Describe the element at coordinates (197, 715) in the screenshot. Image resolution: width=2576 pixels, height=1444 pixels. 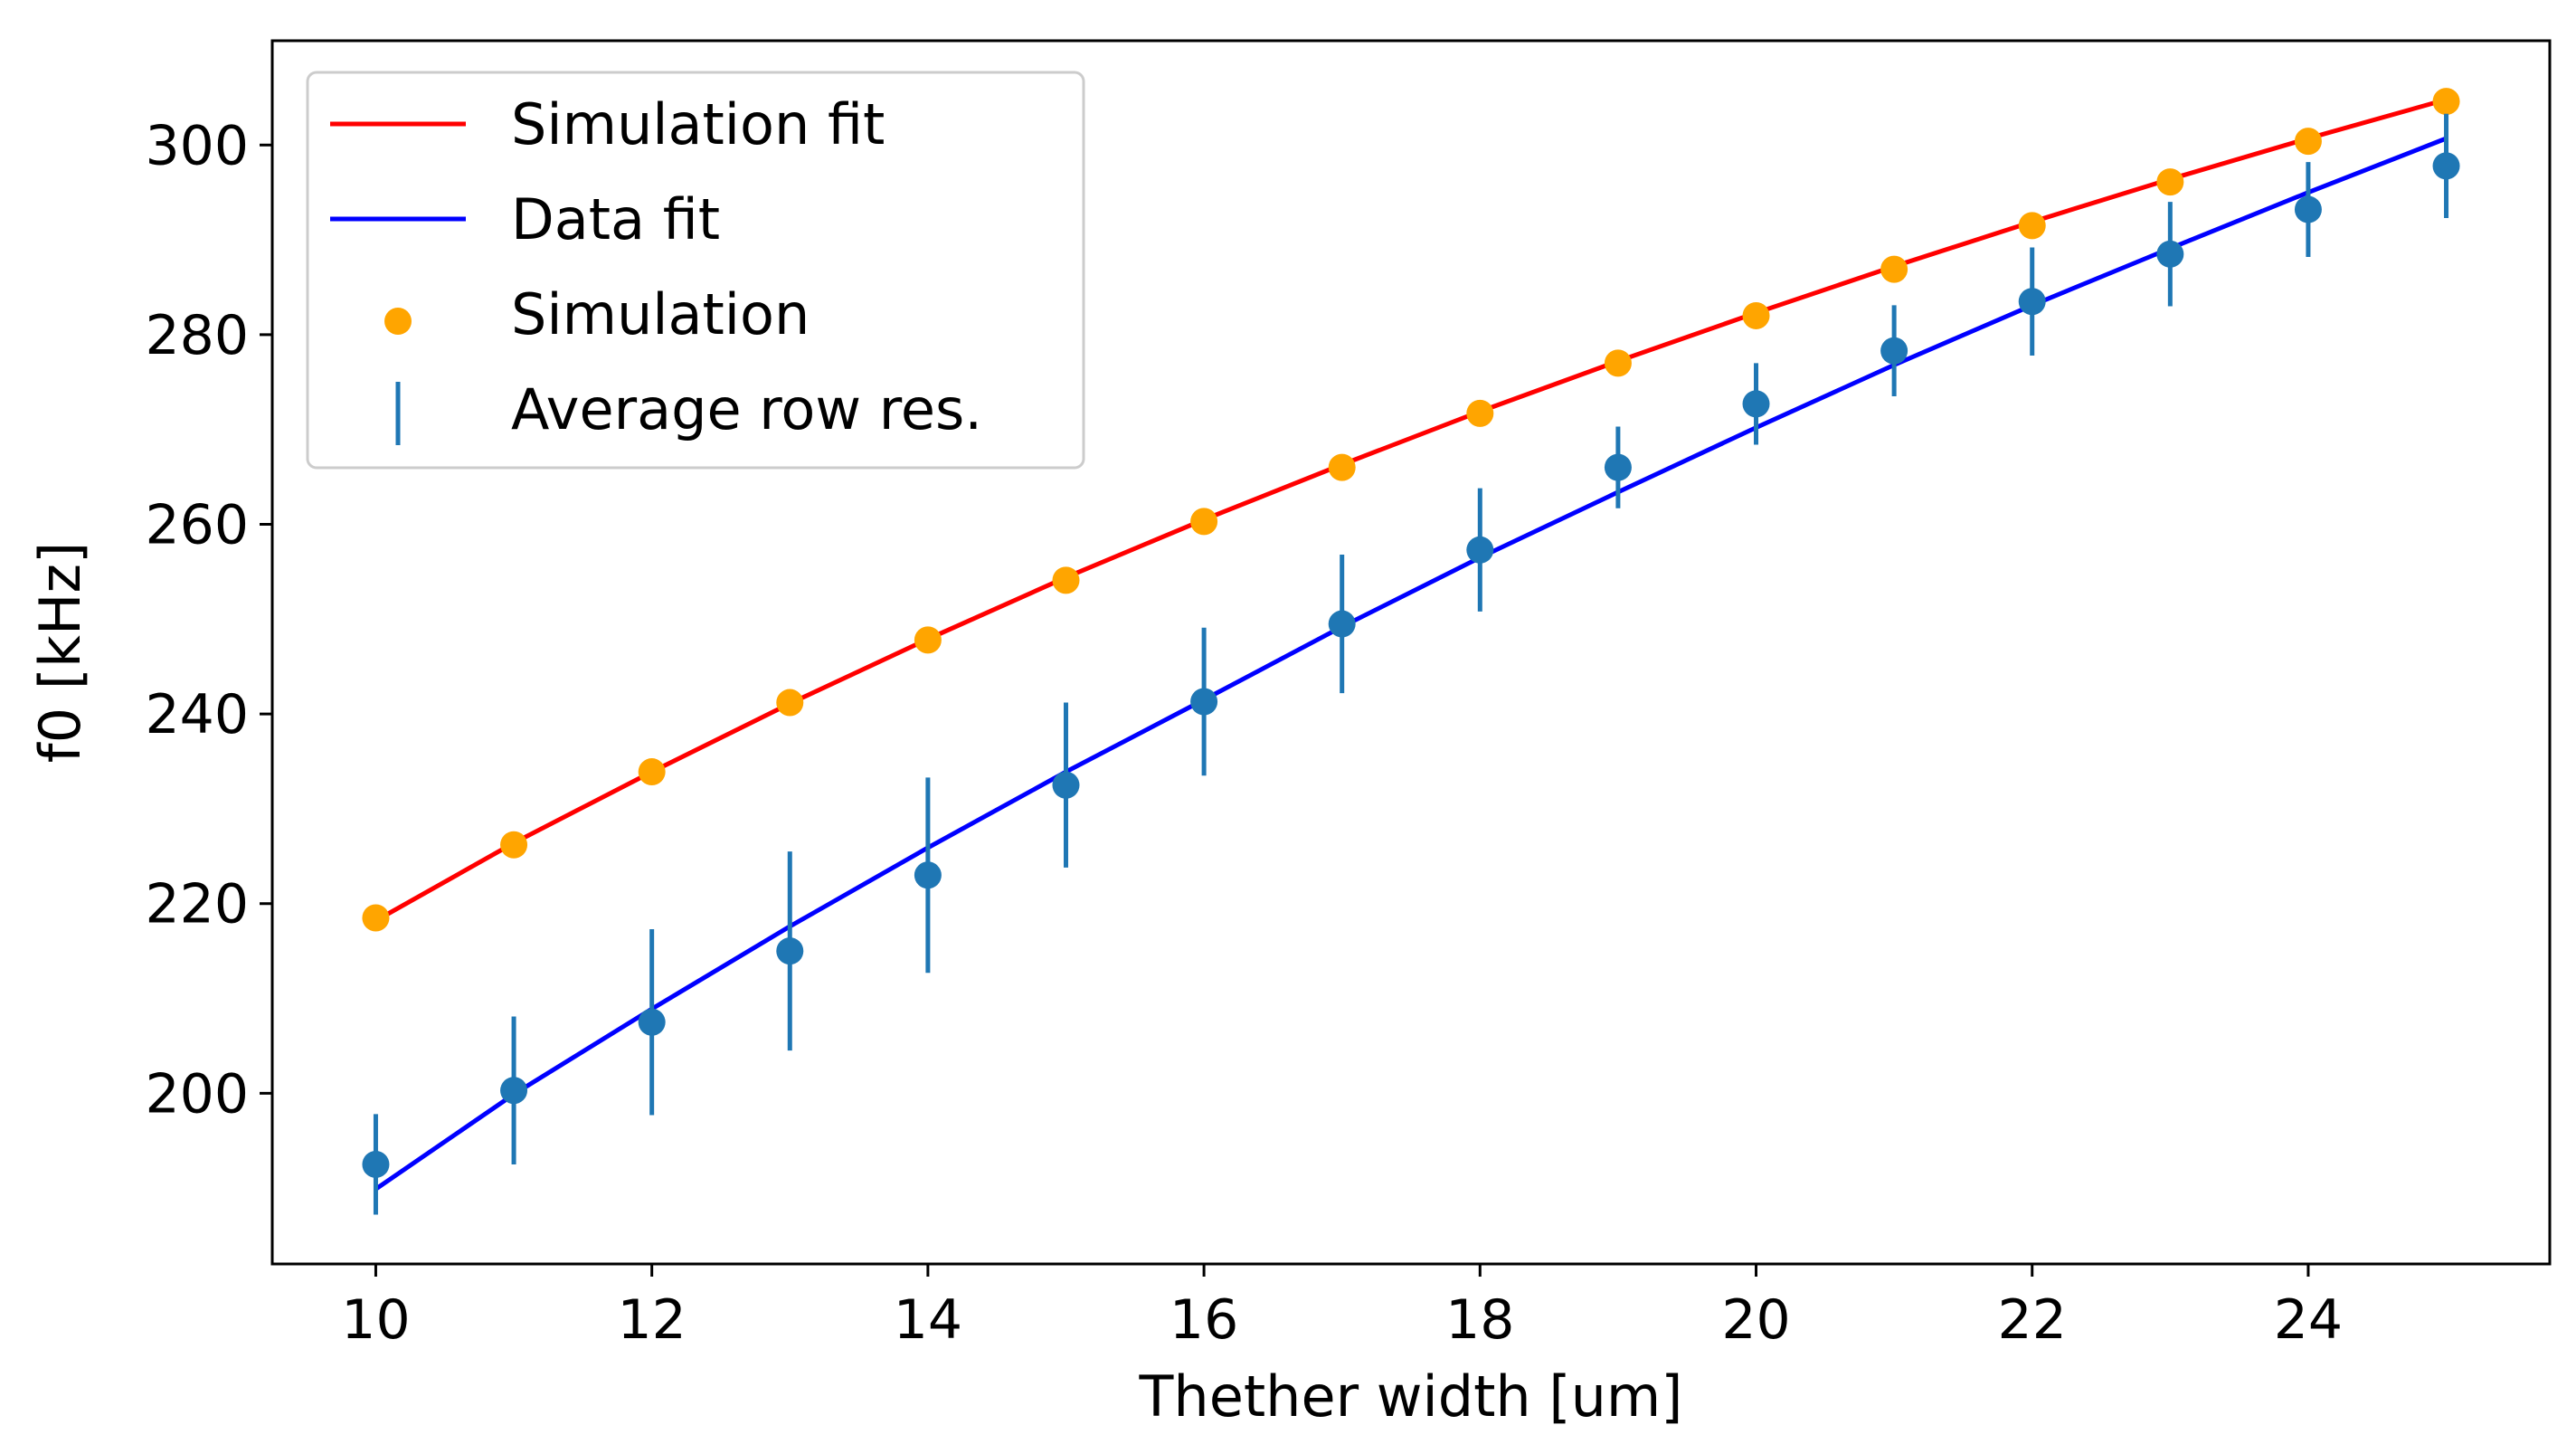
I see `y-tick-label: 240` at that location.